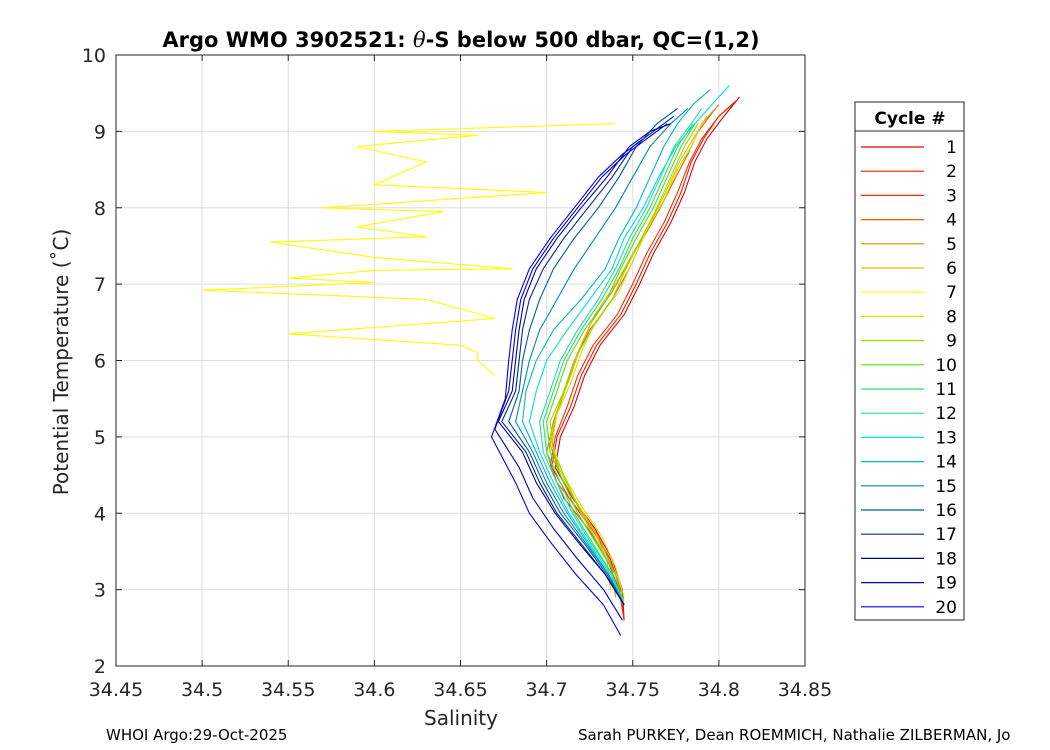  What do you see at coordinates (100, 667) in the screenshot?
I see `y-tick-label: 2` at bounding box center [100, 667].